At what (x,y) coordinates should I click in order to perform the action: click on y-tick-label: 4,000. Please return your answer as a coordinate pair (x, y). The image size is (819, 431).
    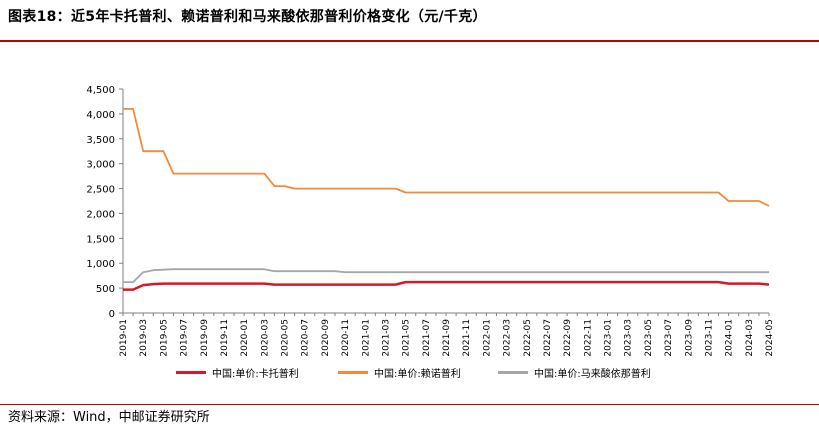
    Looking at the image, I should click on (100, 115).